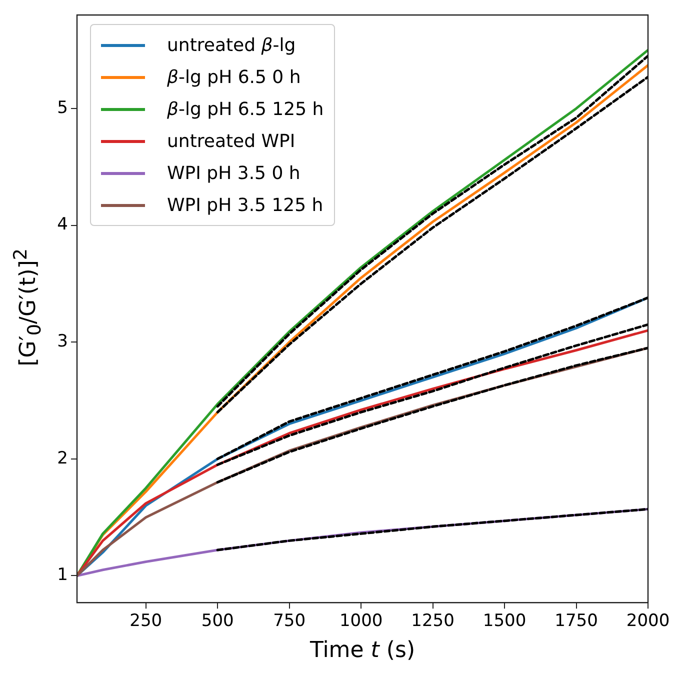 Image resolution: width=677 pixels, height=673 pixels. What do you see at coordinates (361, 621) in the screenshot?
I see `x-tick-label: 1000` at bounding box center [361, 621].